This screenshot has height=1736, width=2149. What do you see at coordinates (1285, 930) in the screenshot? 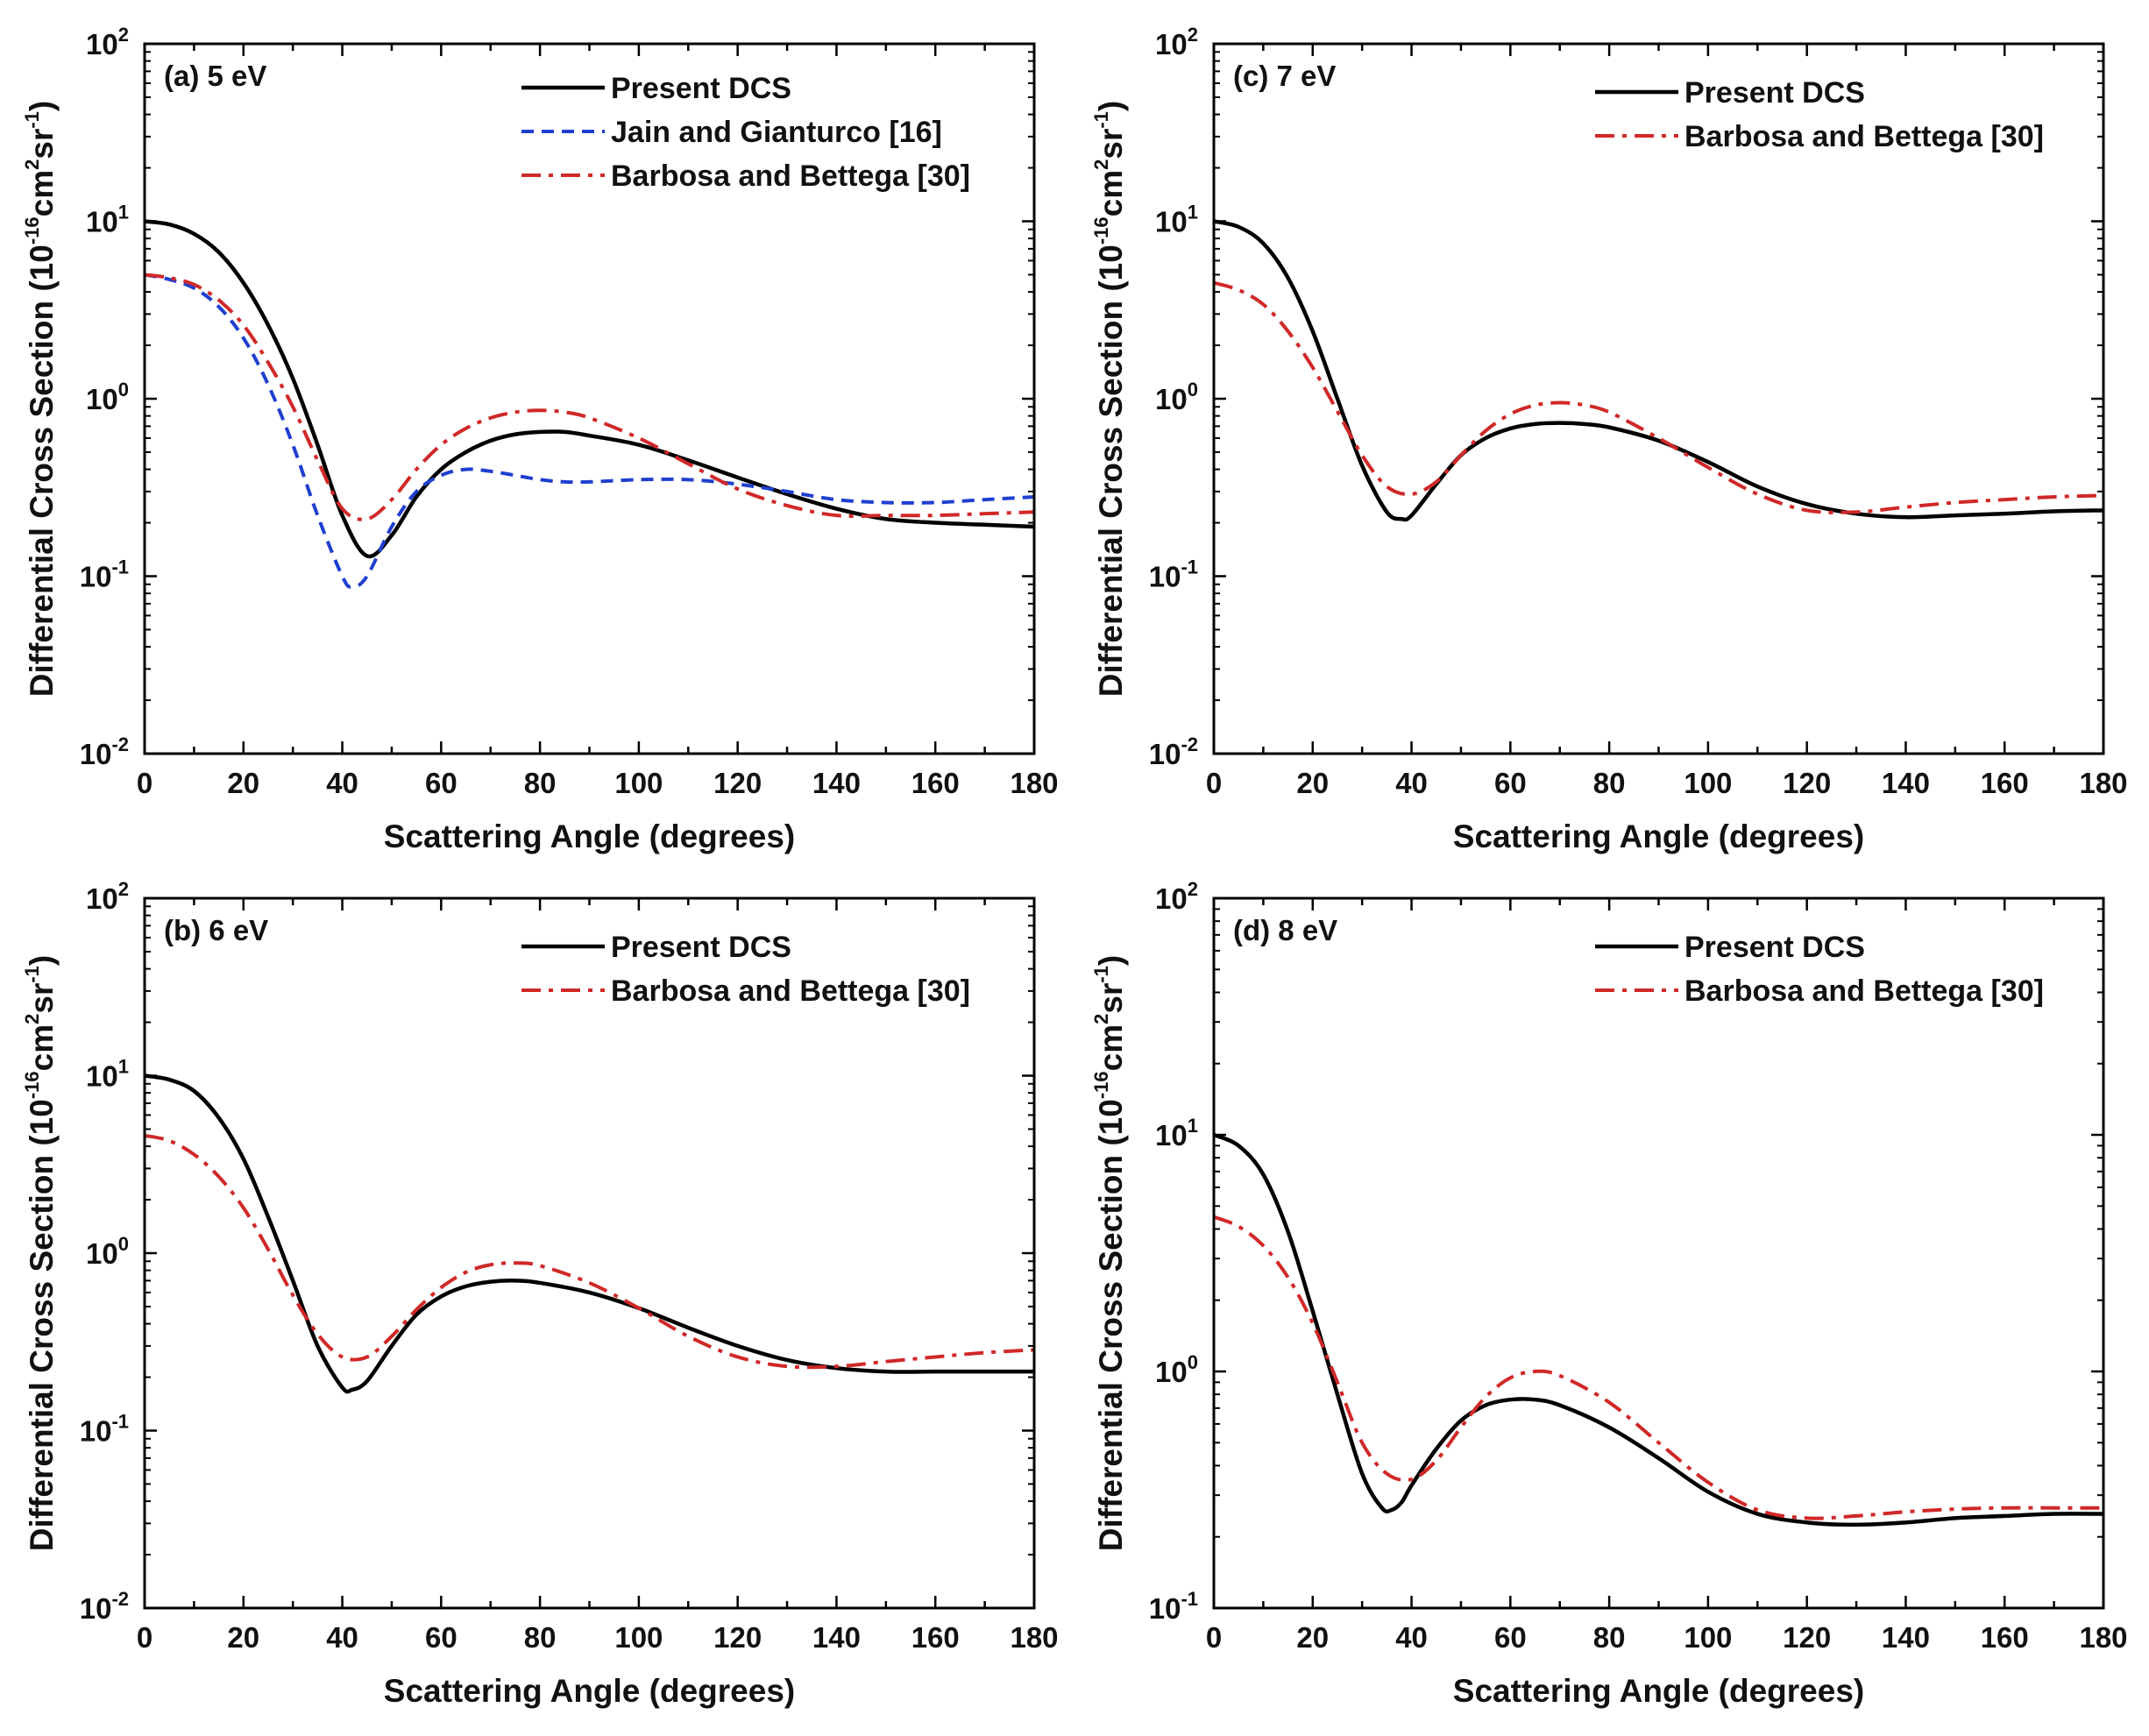
I see `panel-label: (d) 8 eV` at bounding box center [1285, 930].